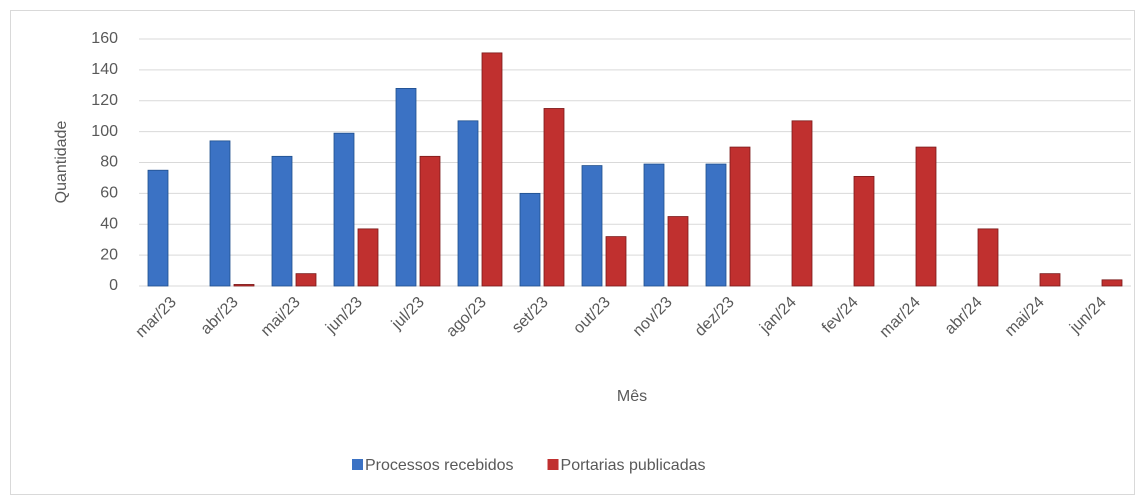  I want to click on y-tick-label: 40, so click(109, 223).